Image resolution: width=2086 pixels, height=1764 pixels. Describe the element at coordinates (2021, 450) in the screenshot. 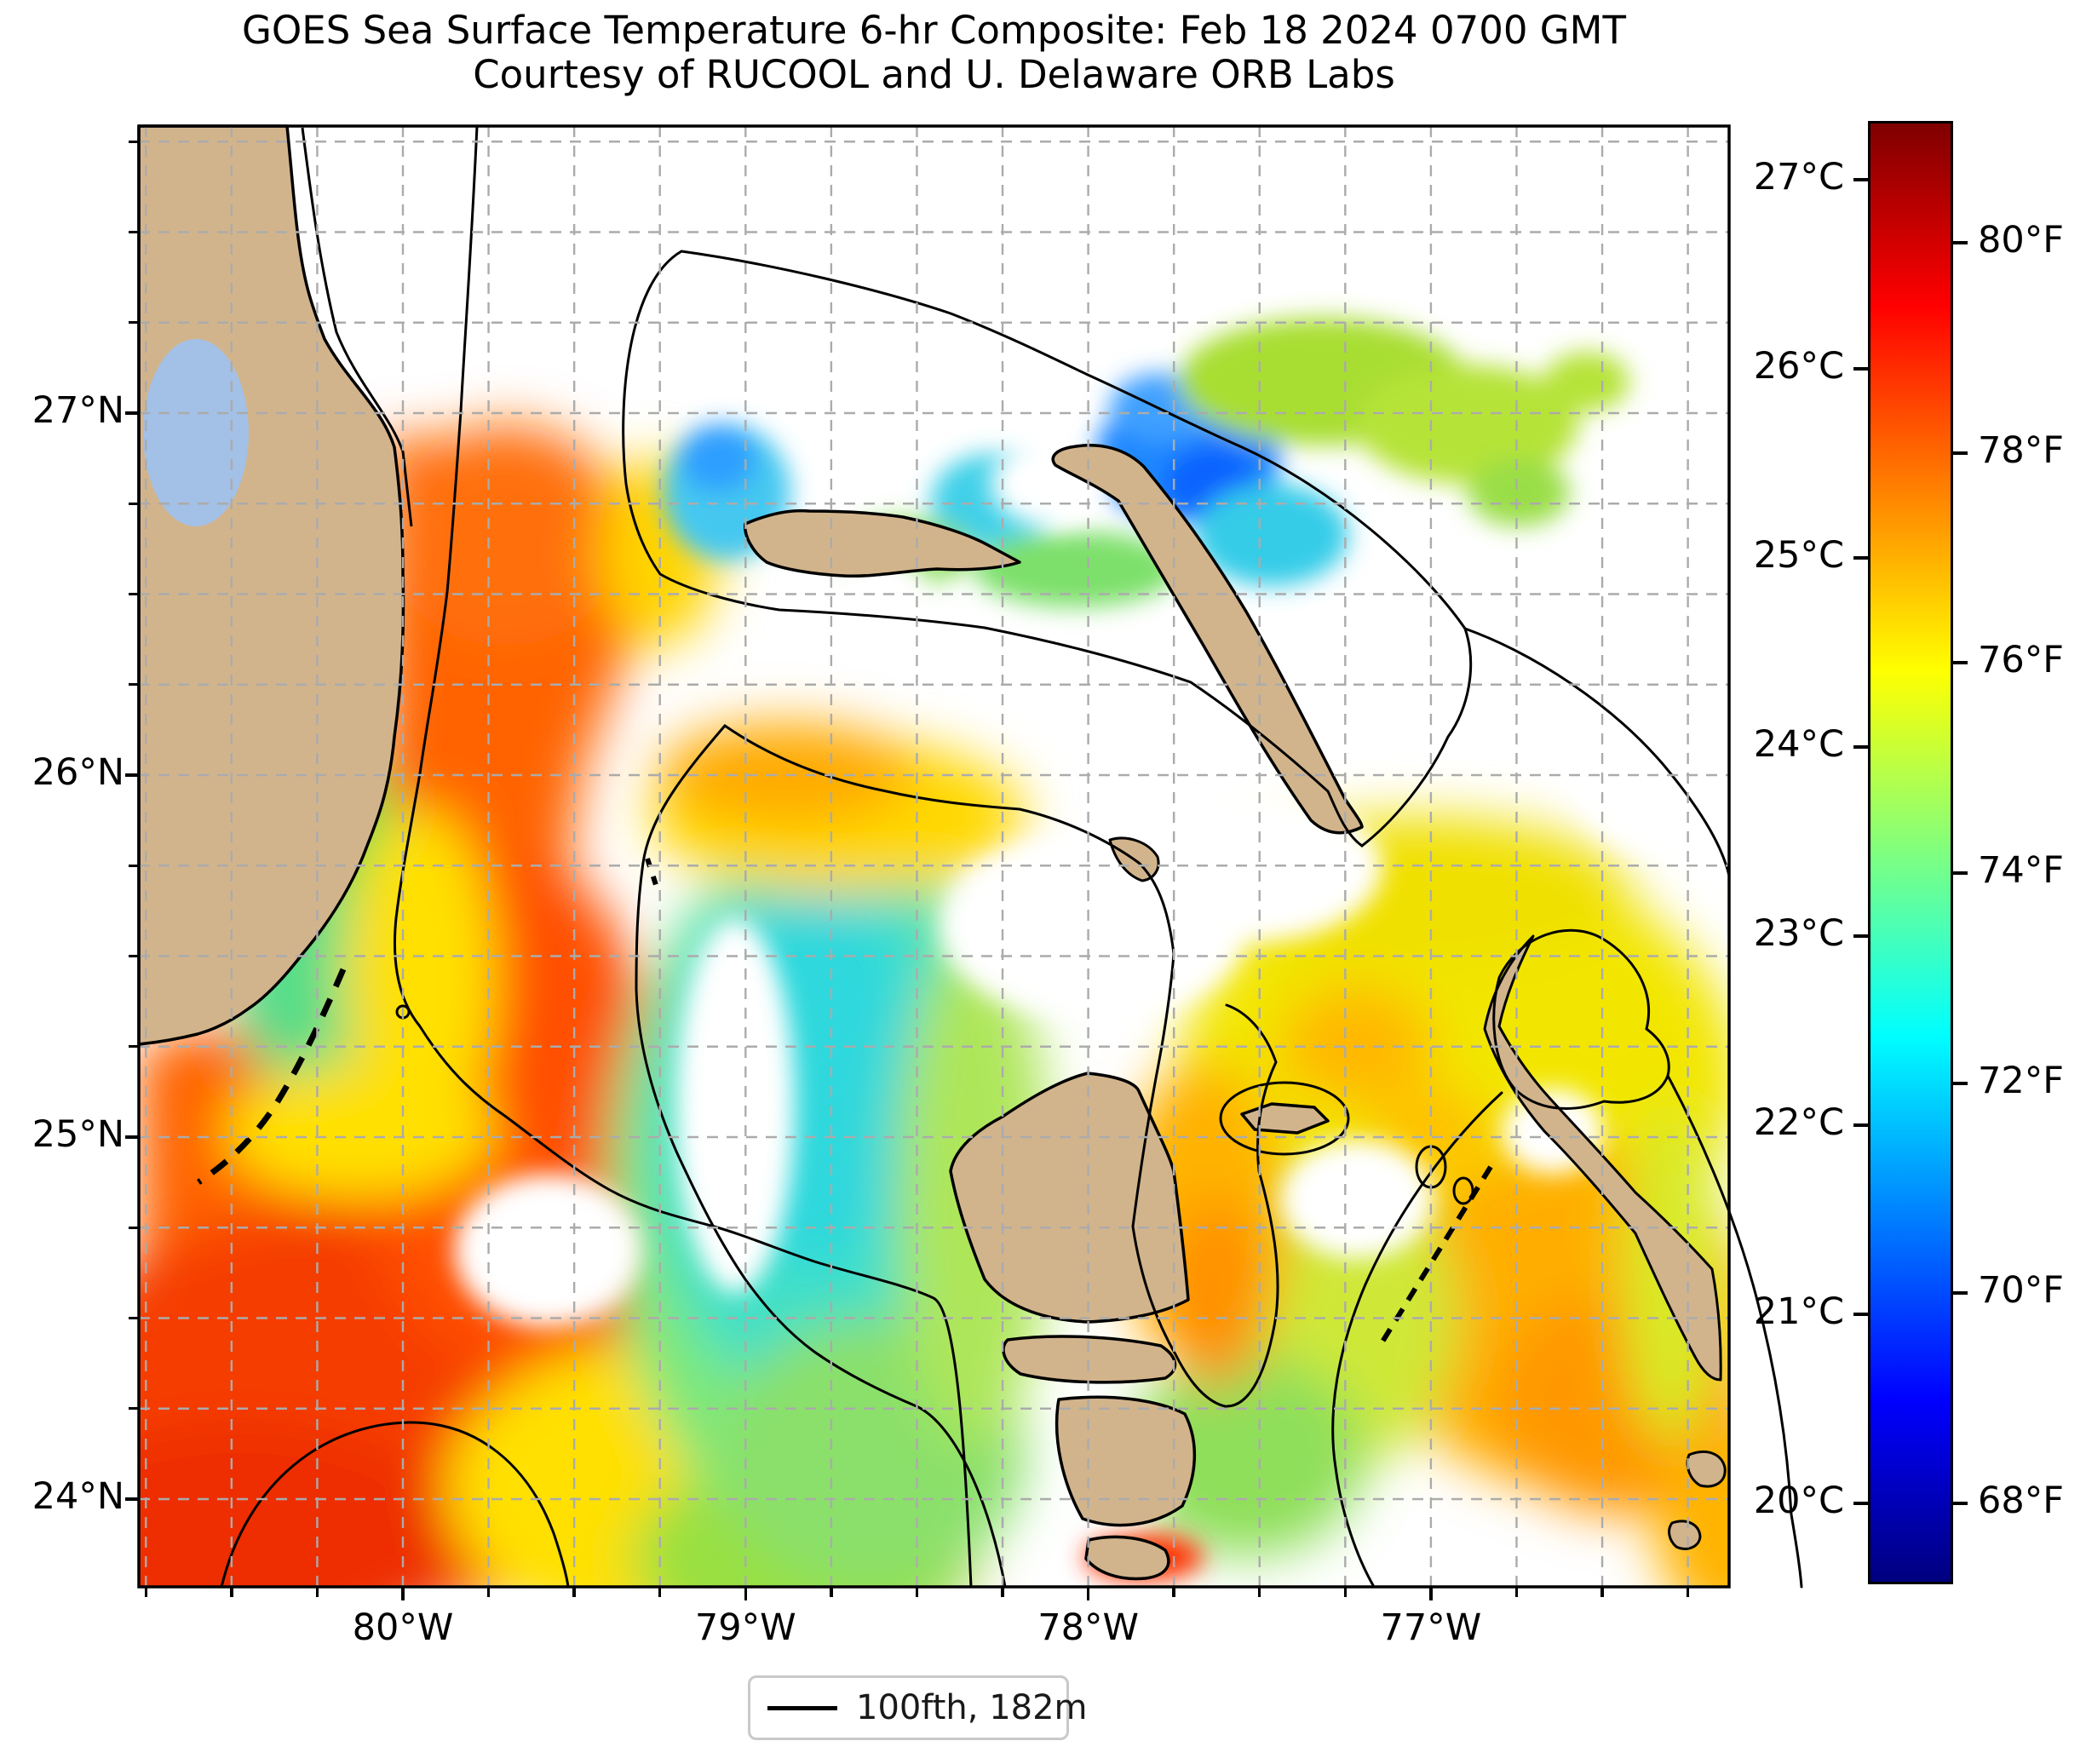

I see `colorbar-fahrenheit-label: 78°F` at that location.